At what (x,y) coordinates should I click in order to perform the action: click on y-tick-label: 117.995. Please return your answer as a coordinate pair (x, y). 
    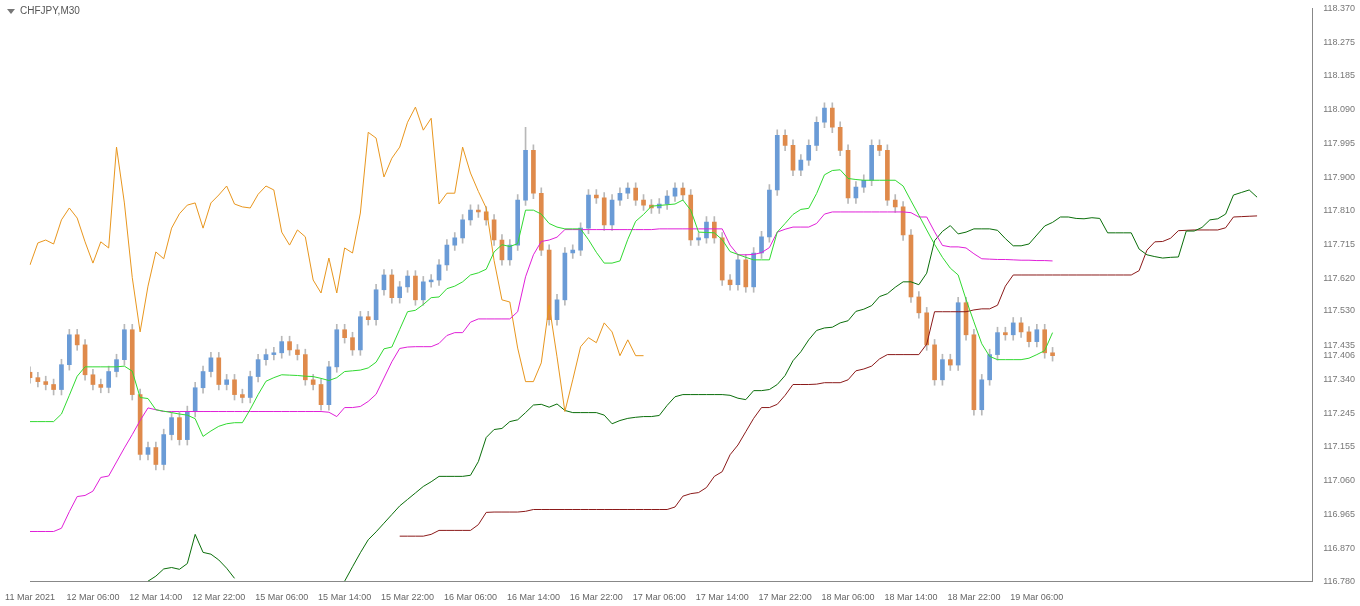
    Looking at the image, I should click on (1339, 142).